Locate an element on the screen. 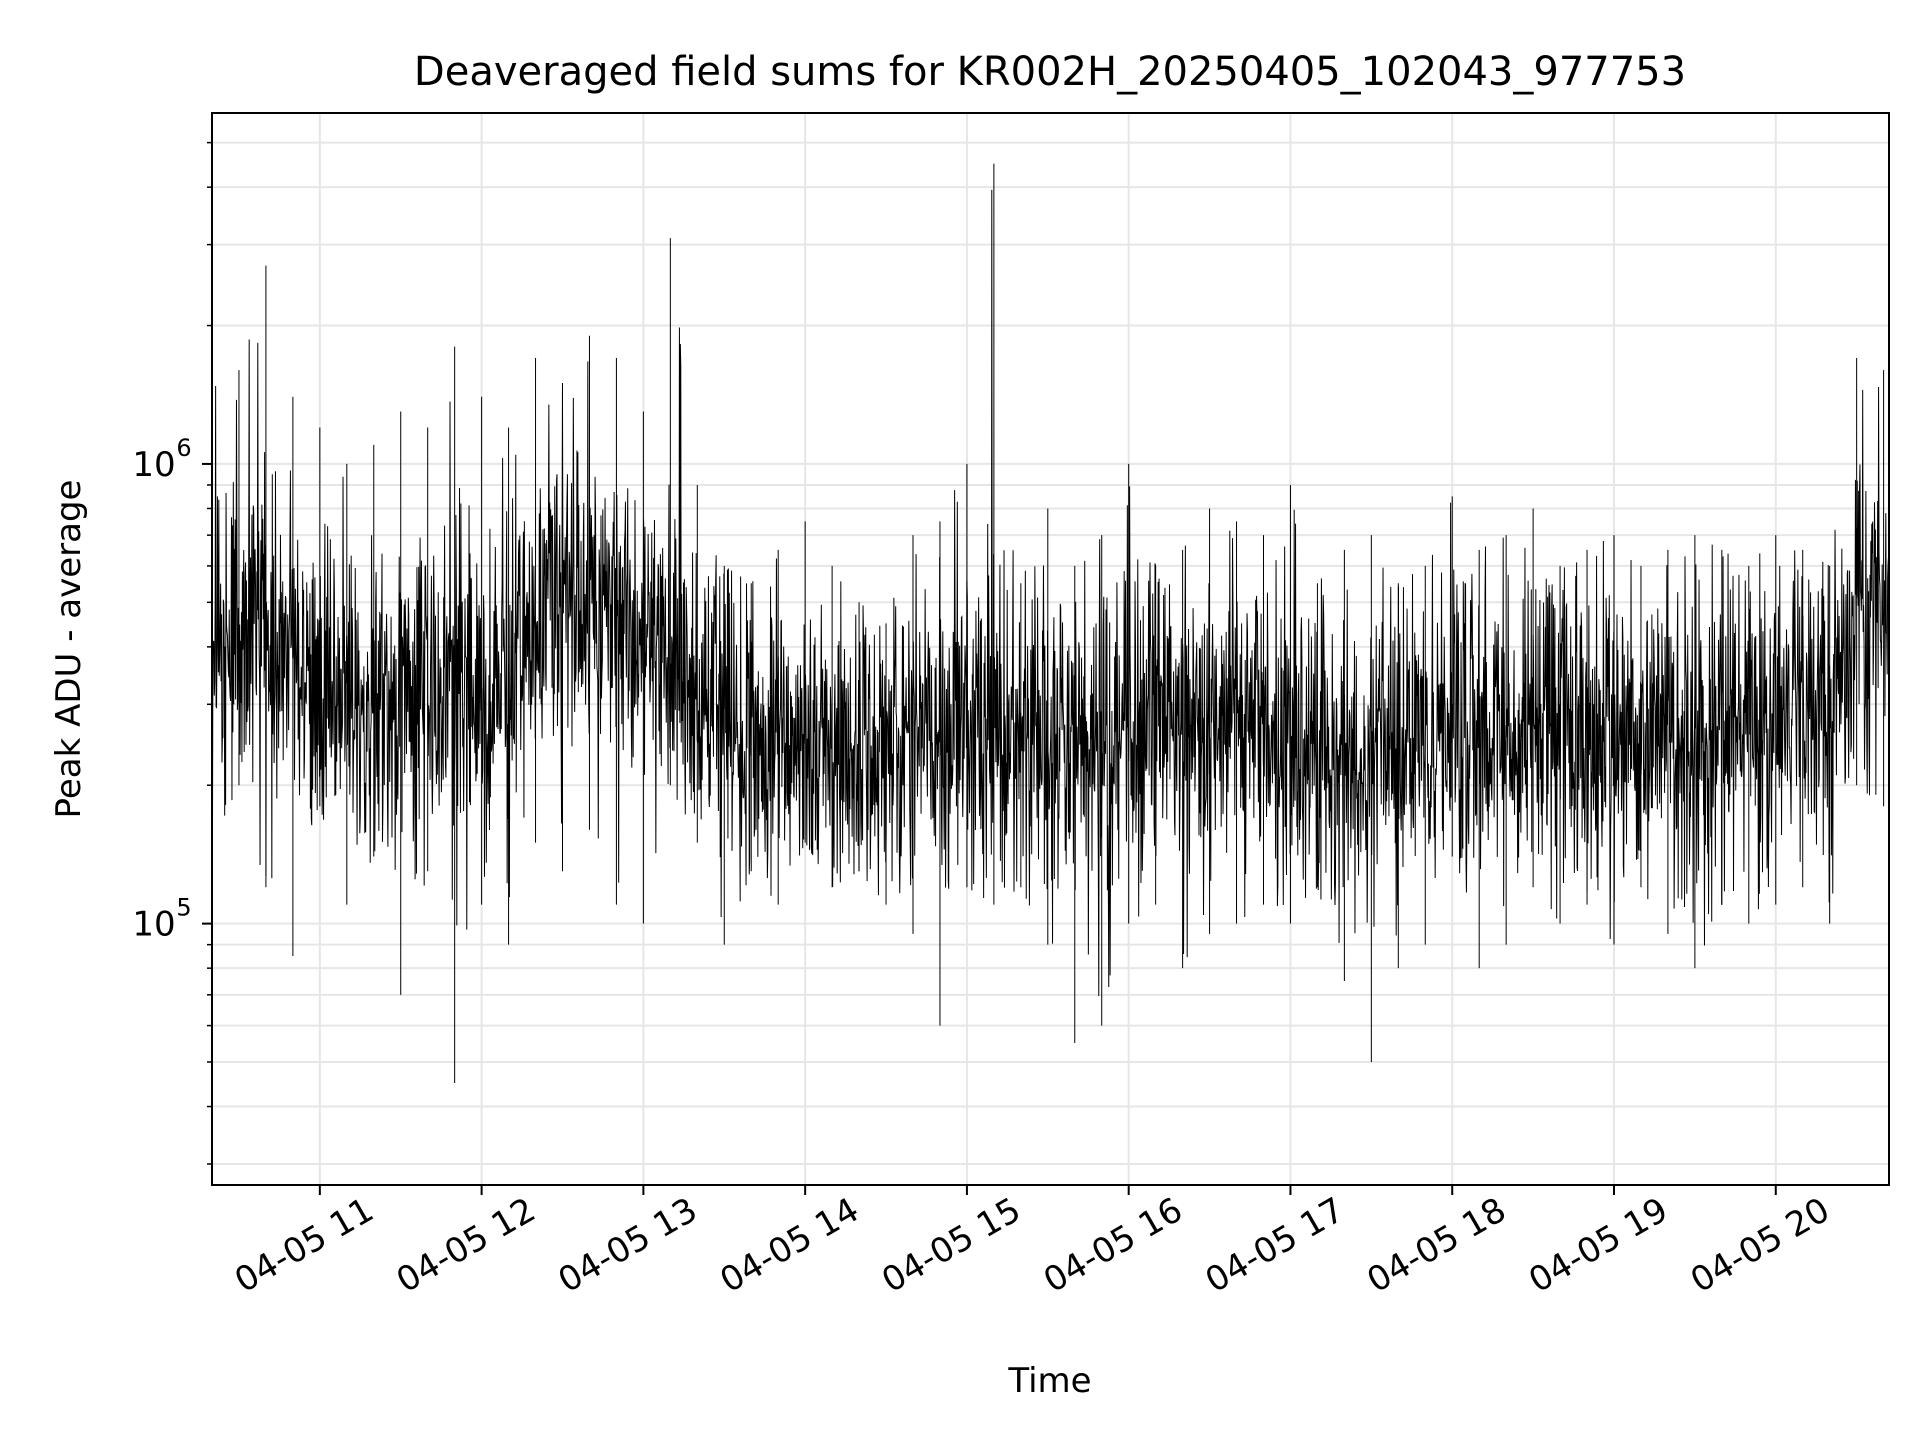  y-tick-label-exponent: 5 is located at coordinates (183, 908).